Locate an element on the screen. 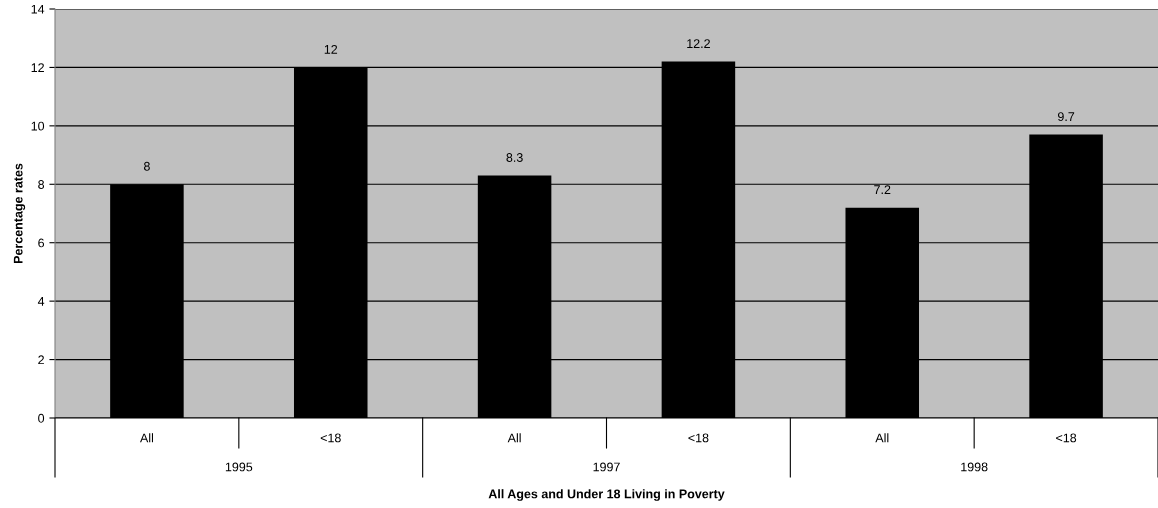 The image size is (1158, 508). y-tick-label: 4 is located at coordinates (41, 301).